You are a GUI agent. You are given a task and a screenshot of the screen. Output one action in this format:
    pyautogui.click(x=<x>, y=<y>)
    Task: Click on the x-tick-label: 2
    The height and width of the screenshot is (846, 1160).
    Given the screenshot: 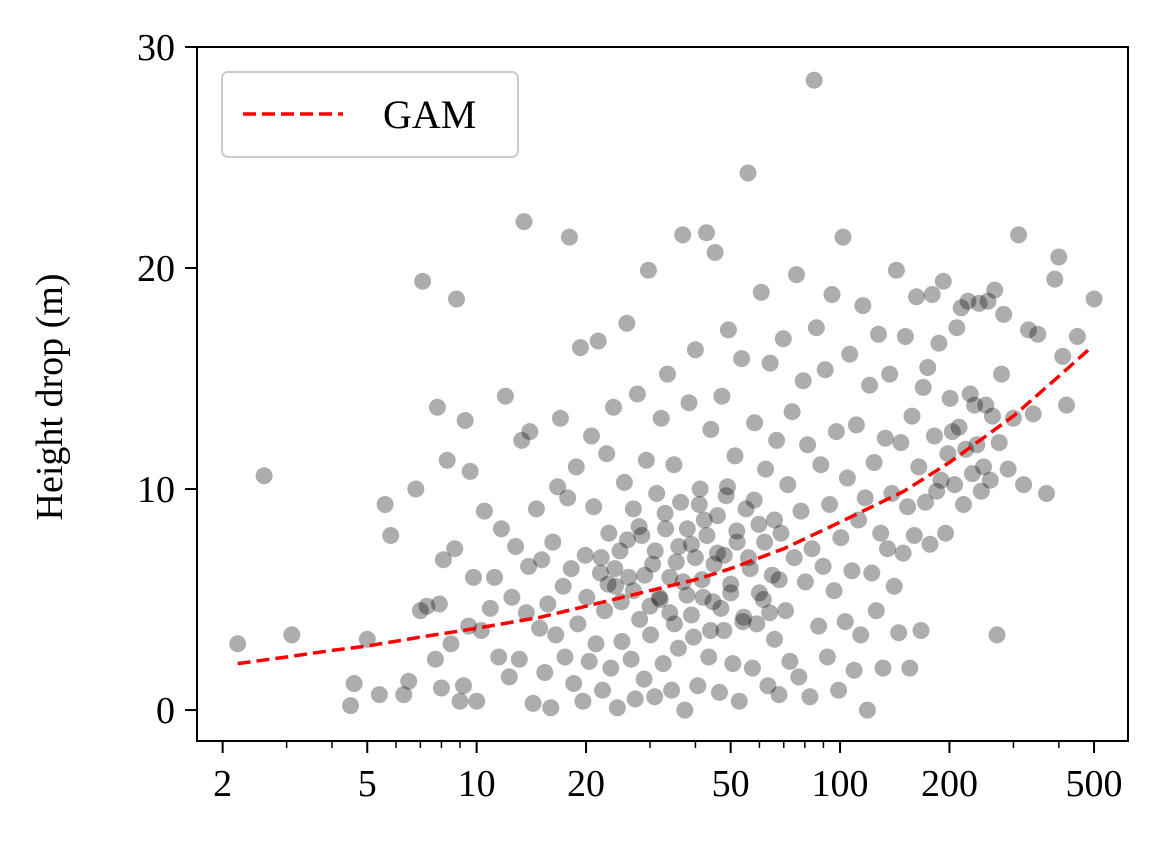 What is the action you would take?
    pyautogui.click(x=222, y=784)
    